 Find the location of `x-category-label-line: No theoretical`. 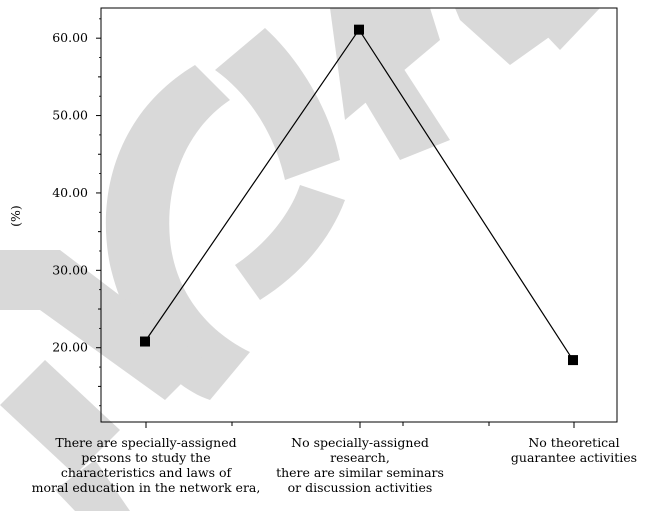

x-category-label-line: No theoretical is located at coordinates (573, 442).